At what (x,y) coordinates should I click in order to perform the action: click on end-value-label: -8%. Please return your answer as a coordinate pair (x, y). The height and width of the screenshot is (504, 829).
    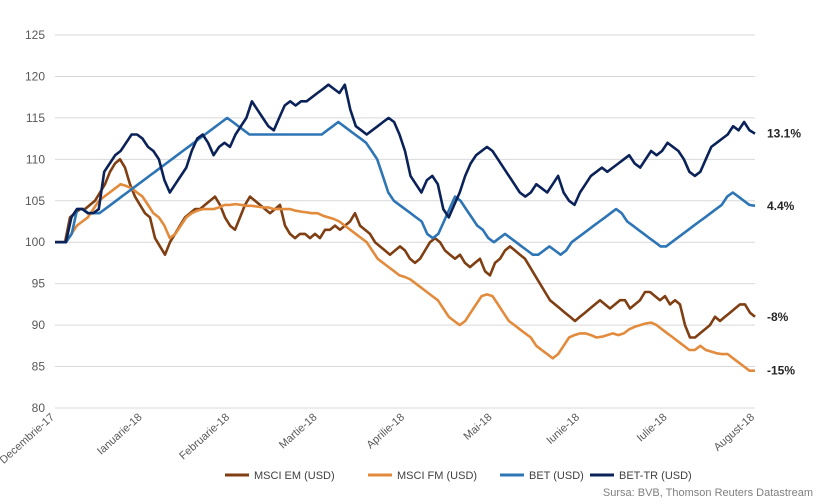
    Looking at the image, I should click on (778, 317).